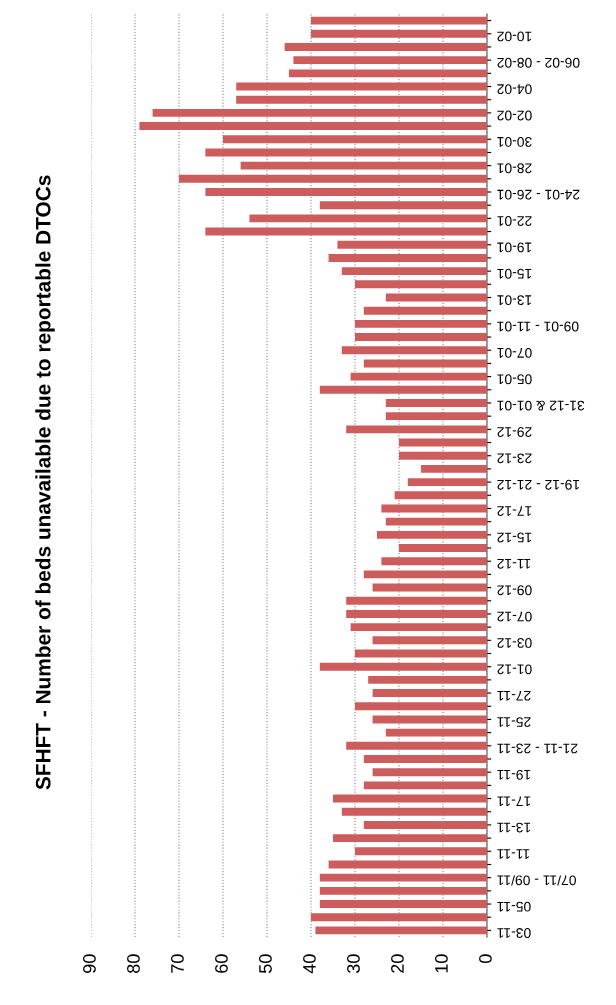 The height and width of the screenshot is (1005, 616). What do you see at coordinates (538, 326) in the screenshot?
I see `y-tick-label: 09-01 - 11-01` at bounding box center [538, 326].